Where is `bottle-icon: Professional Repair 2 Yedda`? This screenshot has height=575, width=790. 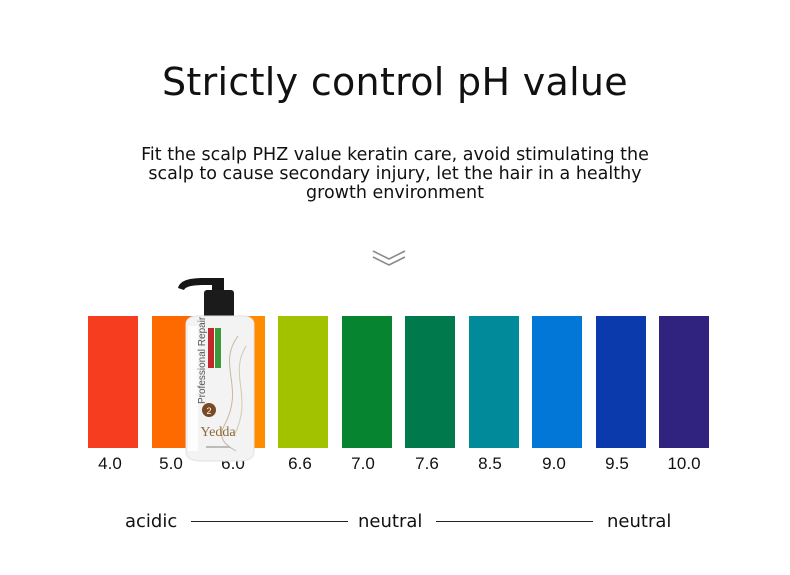
bottle-icon: Professional Repair 2 Yedda is located at coordinates (216, 370).